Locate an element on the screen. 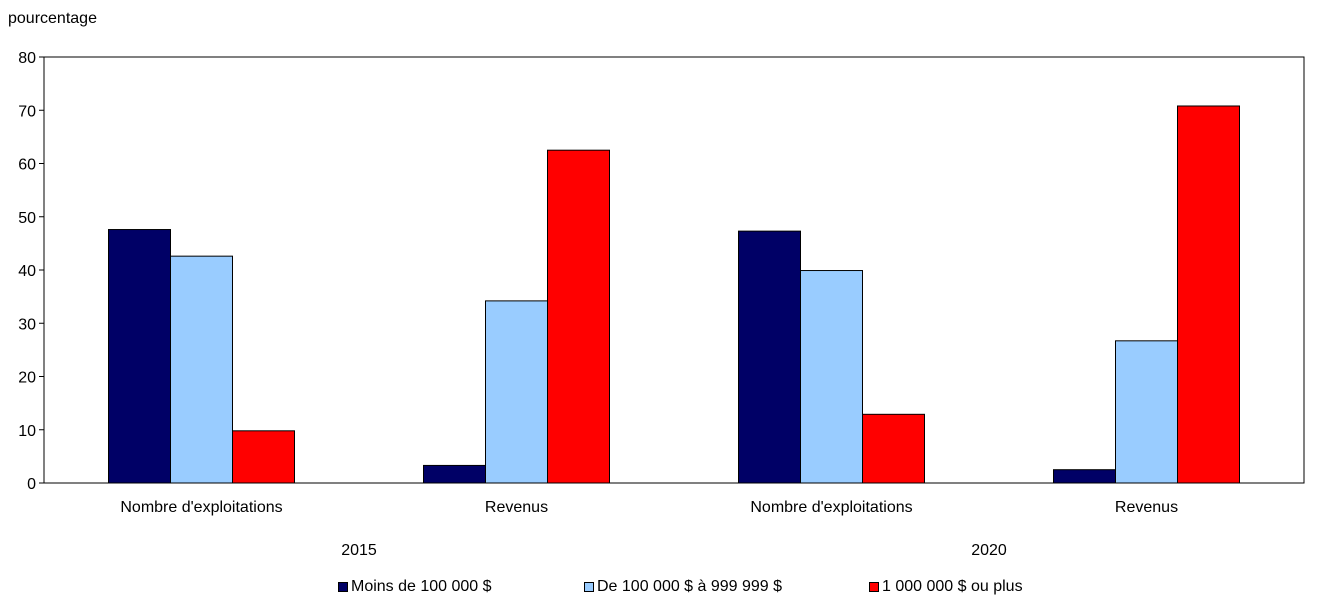 This screenshot has height=598, width=1333. y-tick-label: 80 is located at coordinates (27, 58).